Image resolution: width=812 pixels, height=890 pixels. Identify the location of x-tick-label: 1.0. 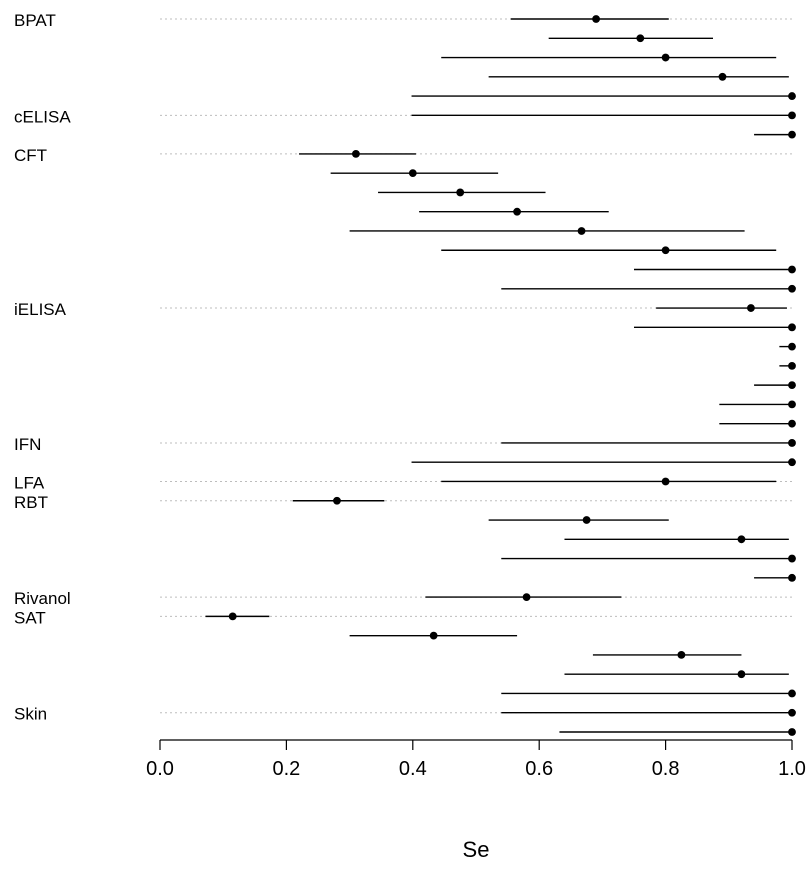
(792, 769).